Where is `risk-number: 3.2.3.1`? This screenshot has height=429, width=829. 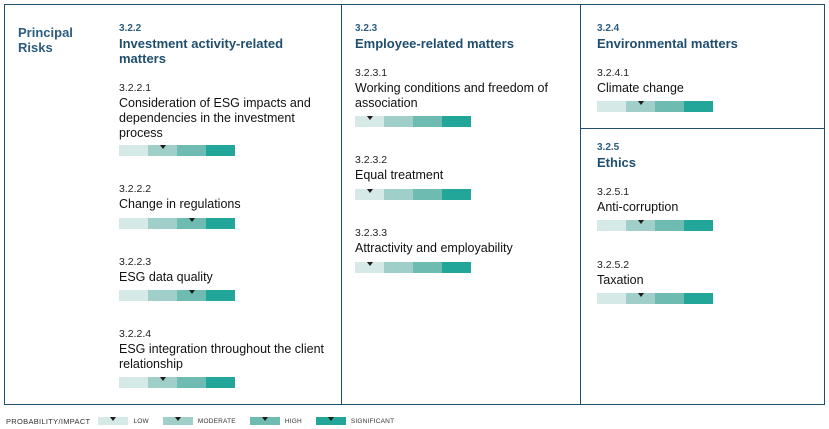 risk-number: 3.2.3.1 is located at coordinates (371, 73).